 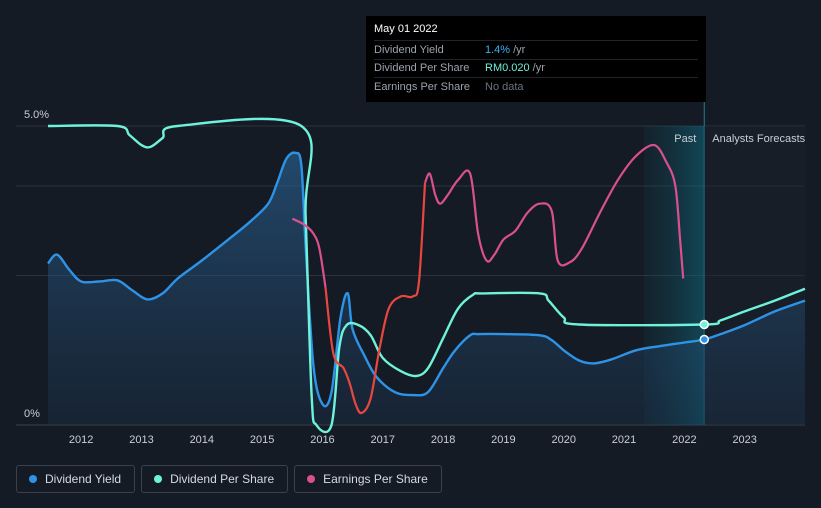 I want to click on y-tick-label: 0%, so click(x=32, y=414).